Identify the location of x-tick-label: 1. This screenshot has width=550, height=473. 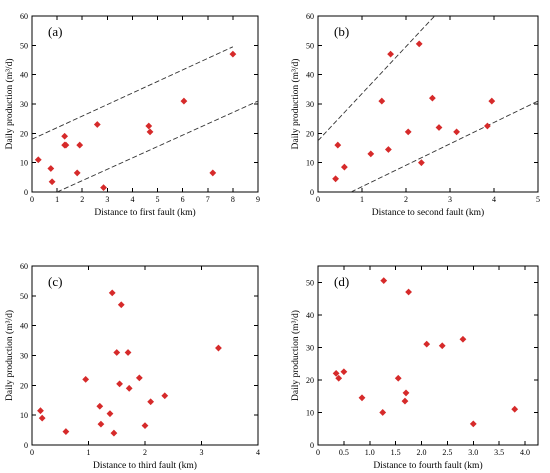
(89, 452).